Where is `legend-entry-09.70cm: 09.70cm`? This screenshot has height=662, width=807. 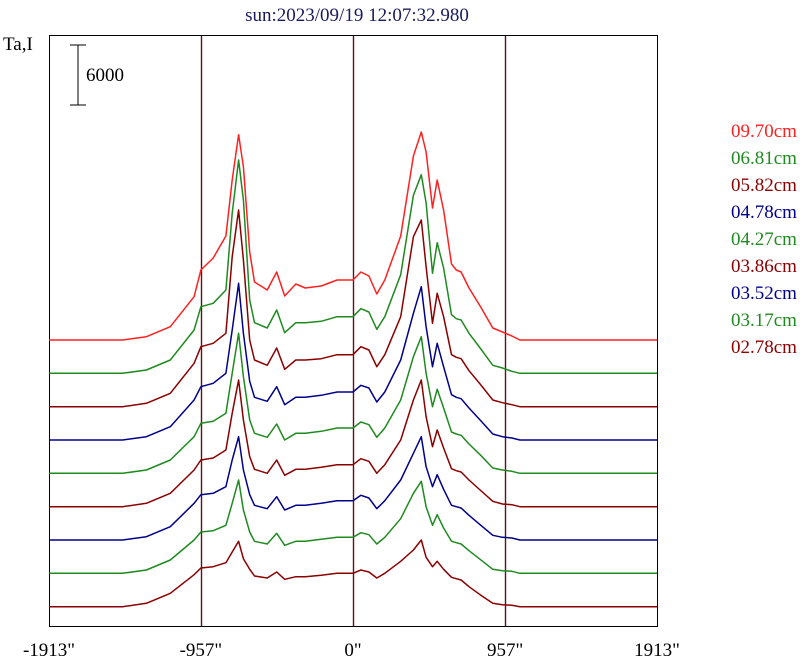
legend-entry-09.70cm: 09.70cm is located at coordinates (764, 131).